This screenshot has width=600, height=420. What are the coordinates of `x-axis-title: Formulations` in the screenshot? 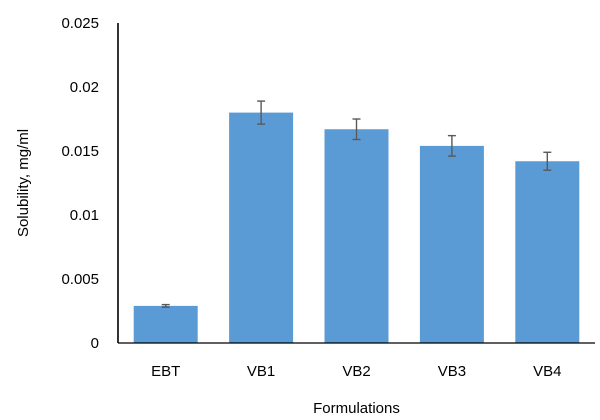 It's located at (356, 408).